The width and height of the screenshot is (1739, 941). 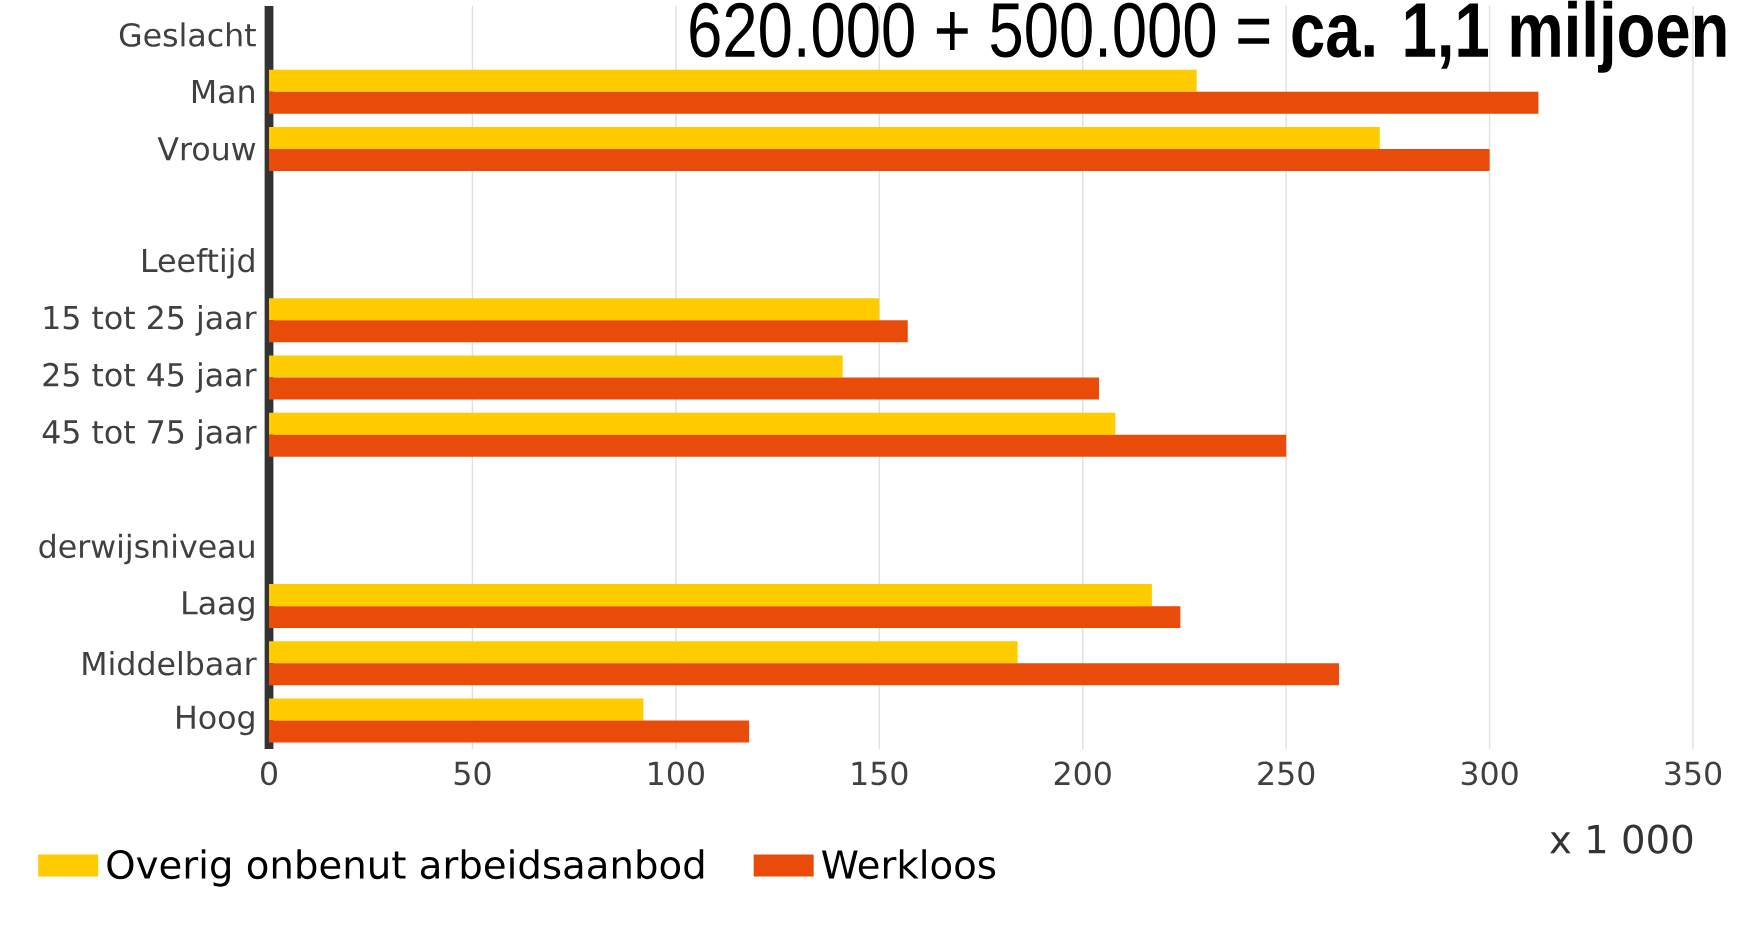 I want to click on x-tick-label: 250, so click(x=1286, y=773).